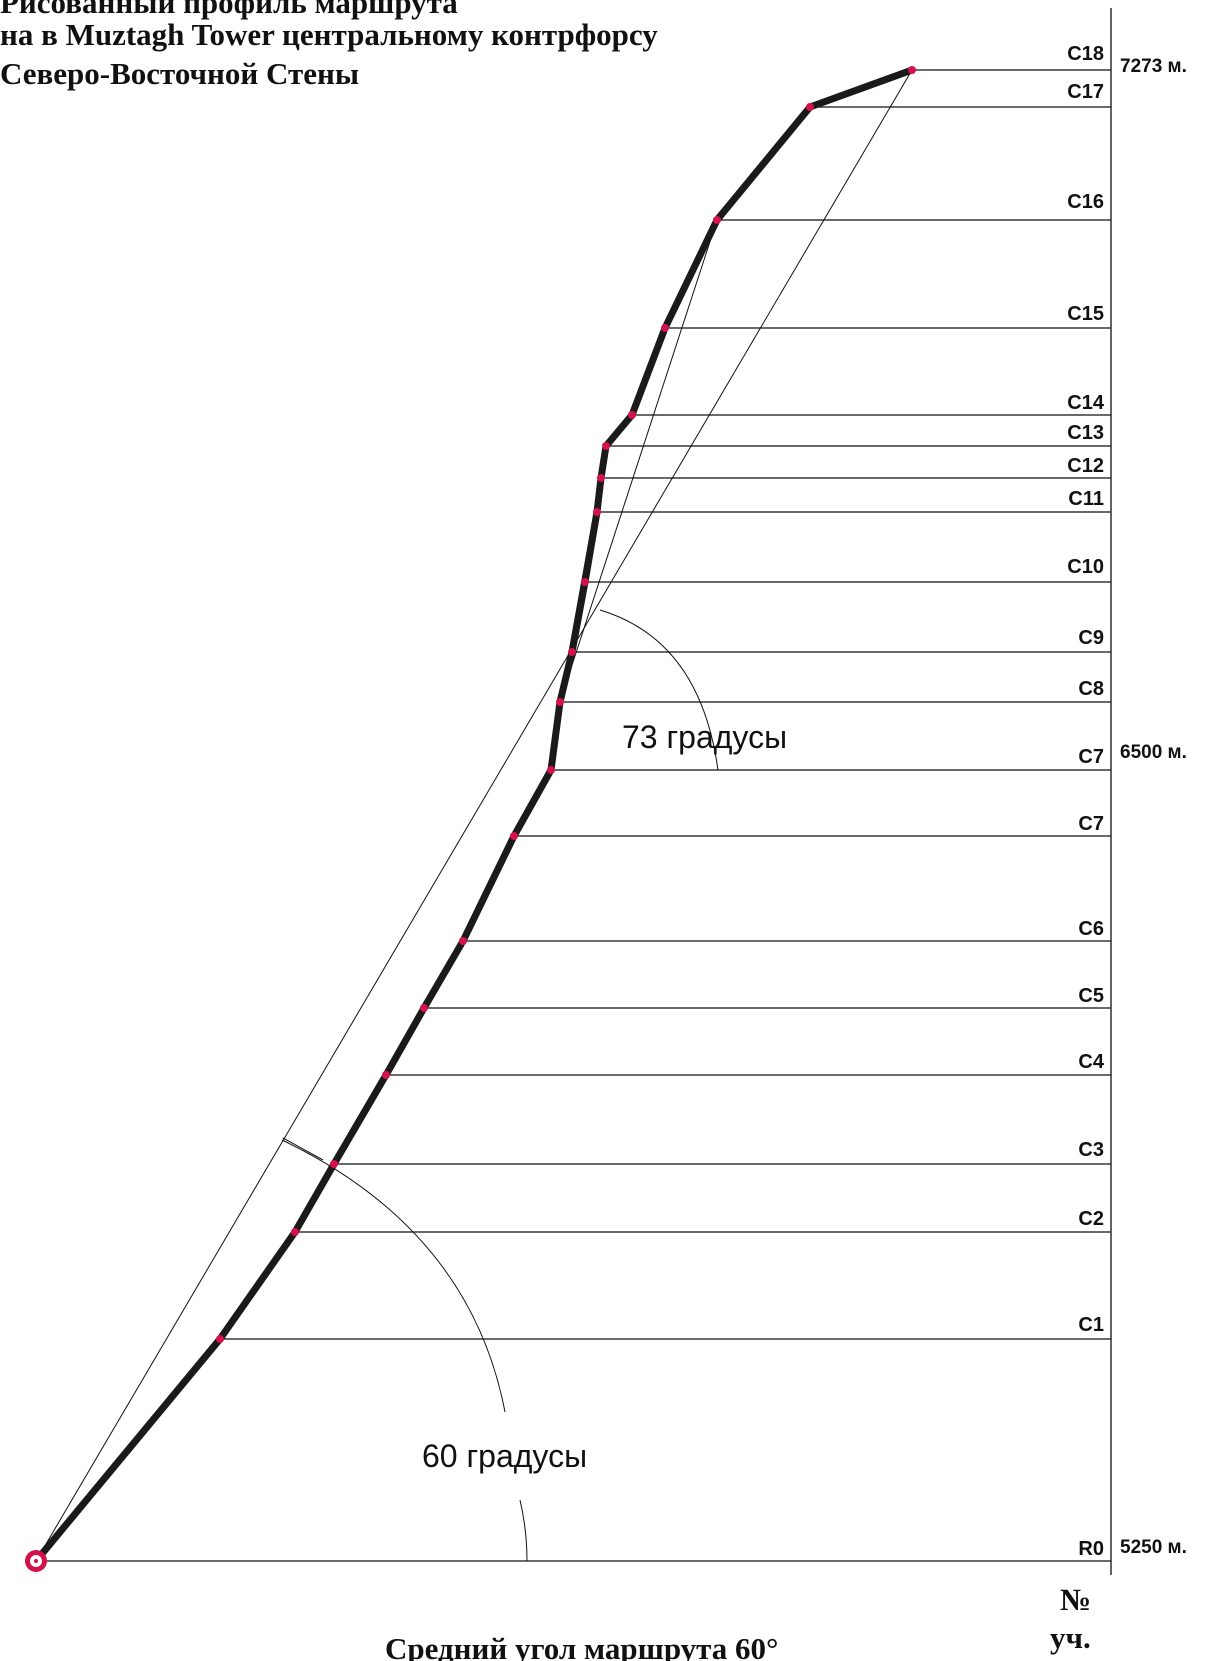 This screenshot has height=1661, width=1228. What do you see at coordinates (572, 652) in the screenshot?
I see `waypoint-c9` at bounding box center [572, 652].